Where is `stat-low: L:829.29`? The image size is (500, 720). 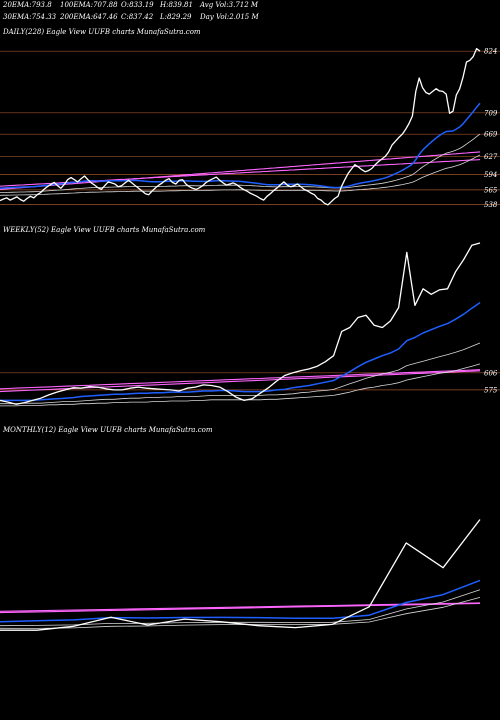
stat-low: L:829.29 is located at coordinates (176, 17).